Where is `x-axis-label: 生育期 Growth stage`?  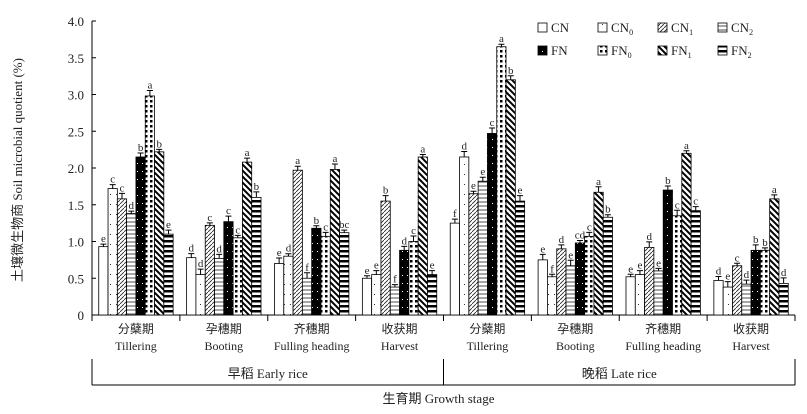 x-axis-label: 生育期 Growth stage is located at coordinates (439, 398).